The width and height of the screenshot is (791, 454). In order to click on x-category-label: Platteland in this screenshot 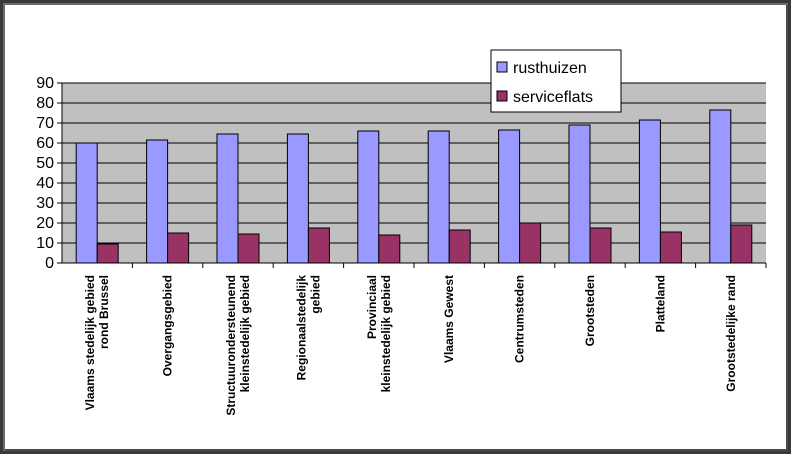, I will do `click(660, 303)`.